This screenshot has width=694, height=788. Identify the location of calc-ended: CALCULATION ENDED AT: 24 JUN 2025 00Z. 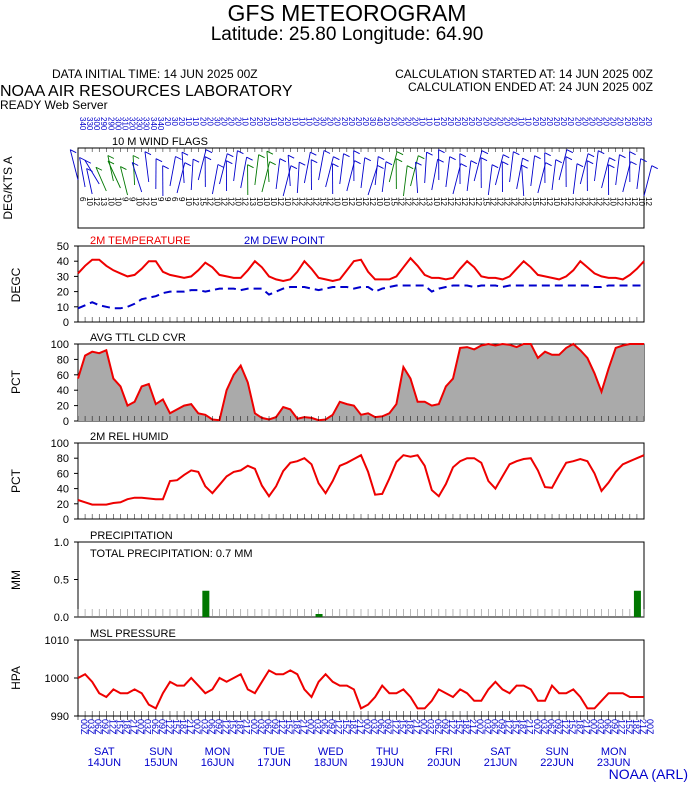
(530, 87).